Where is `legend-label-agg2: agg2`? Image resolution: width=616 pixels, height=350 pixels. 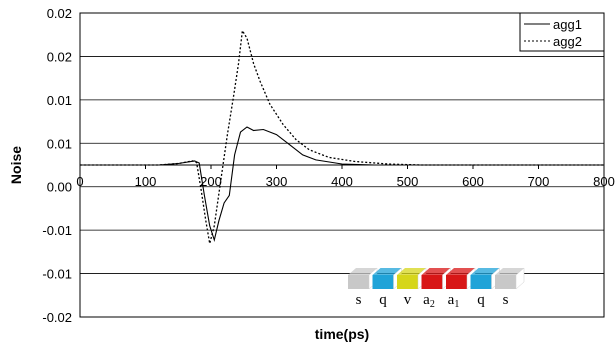
legend-label-agg2: agg2 is located at coordinates (567, 41).